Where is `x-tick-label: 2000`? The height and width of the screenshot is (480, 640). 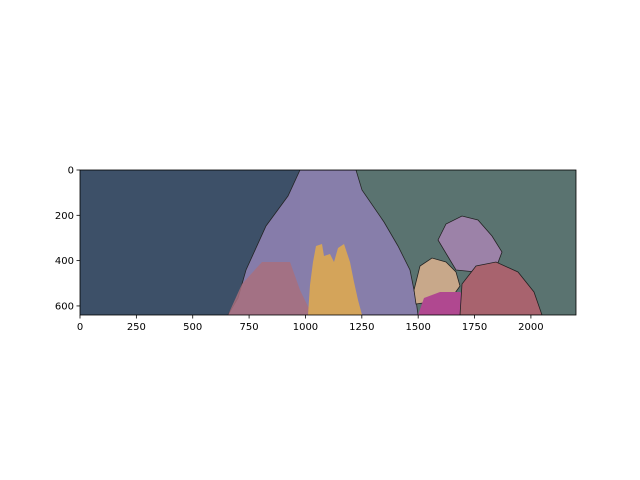
x-tick-label: 2000 is located at coordinates (530, 327).